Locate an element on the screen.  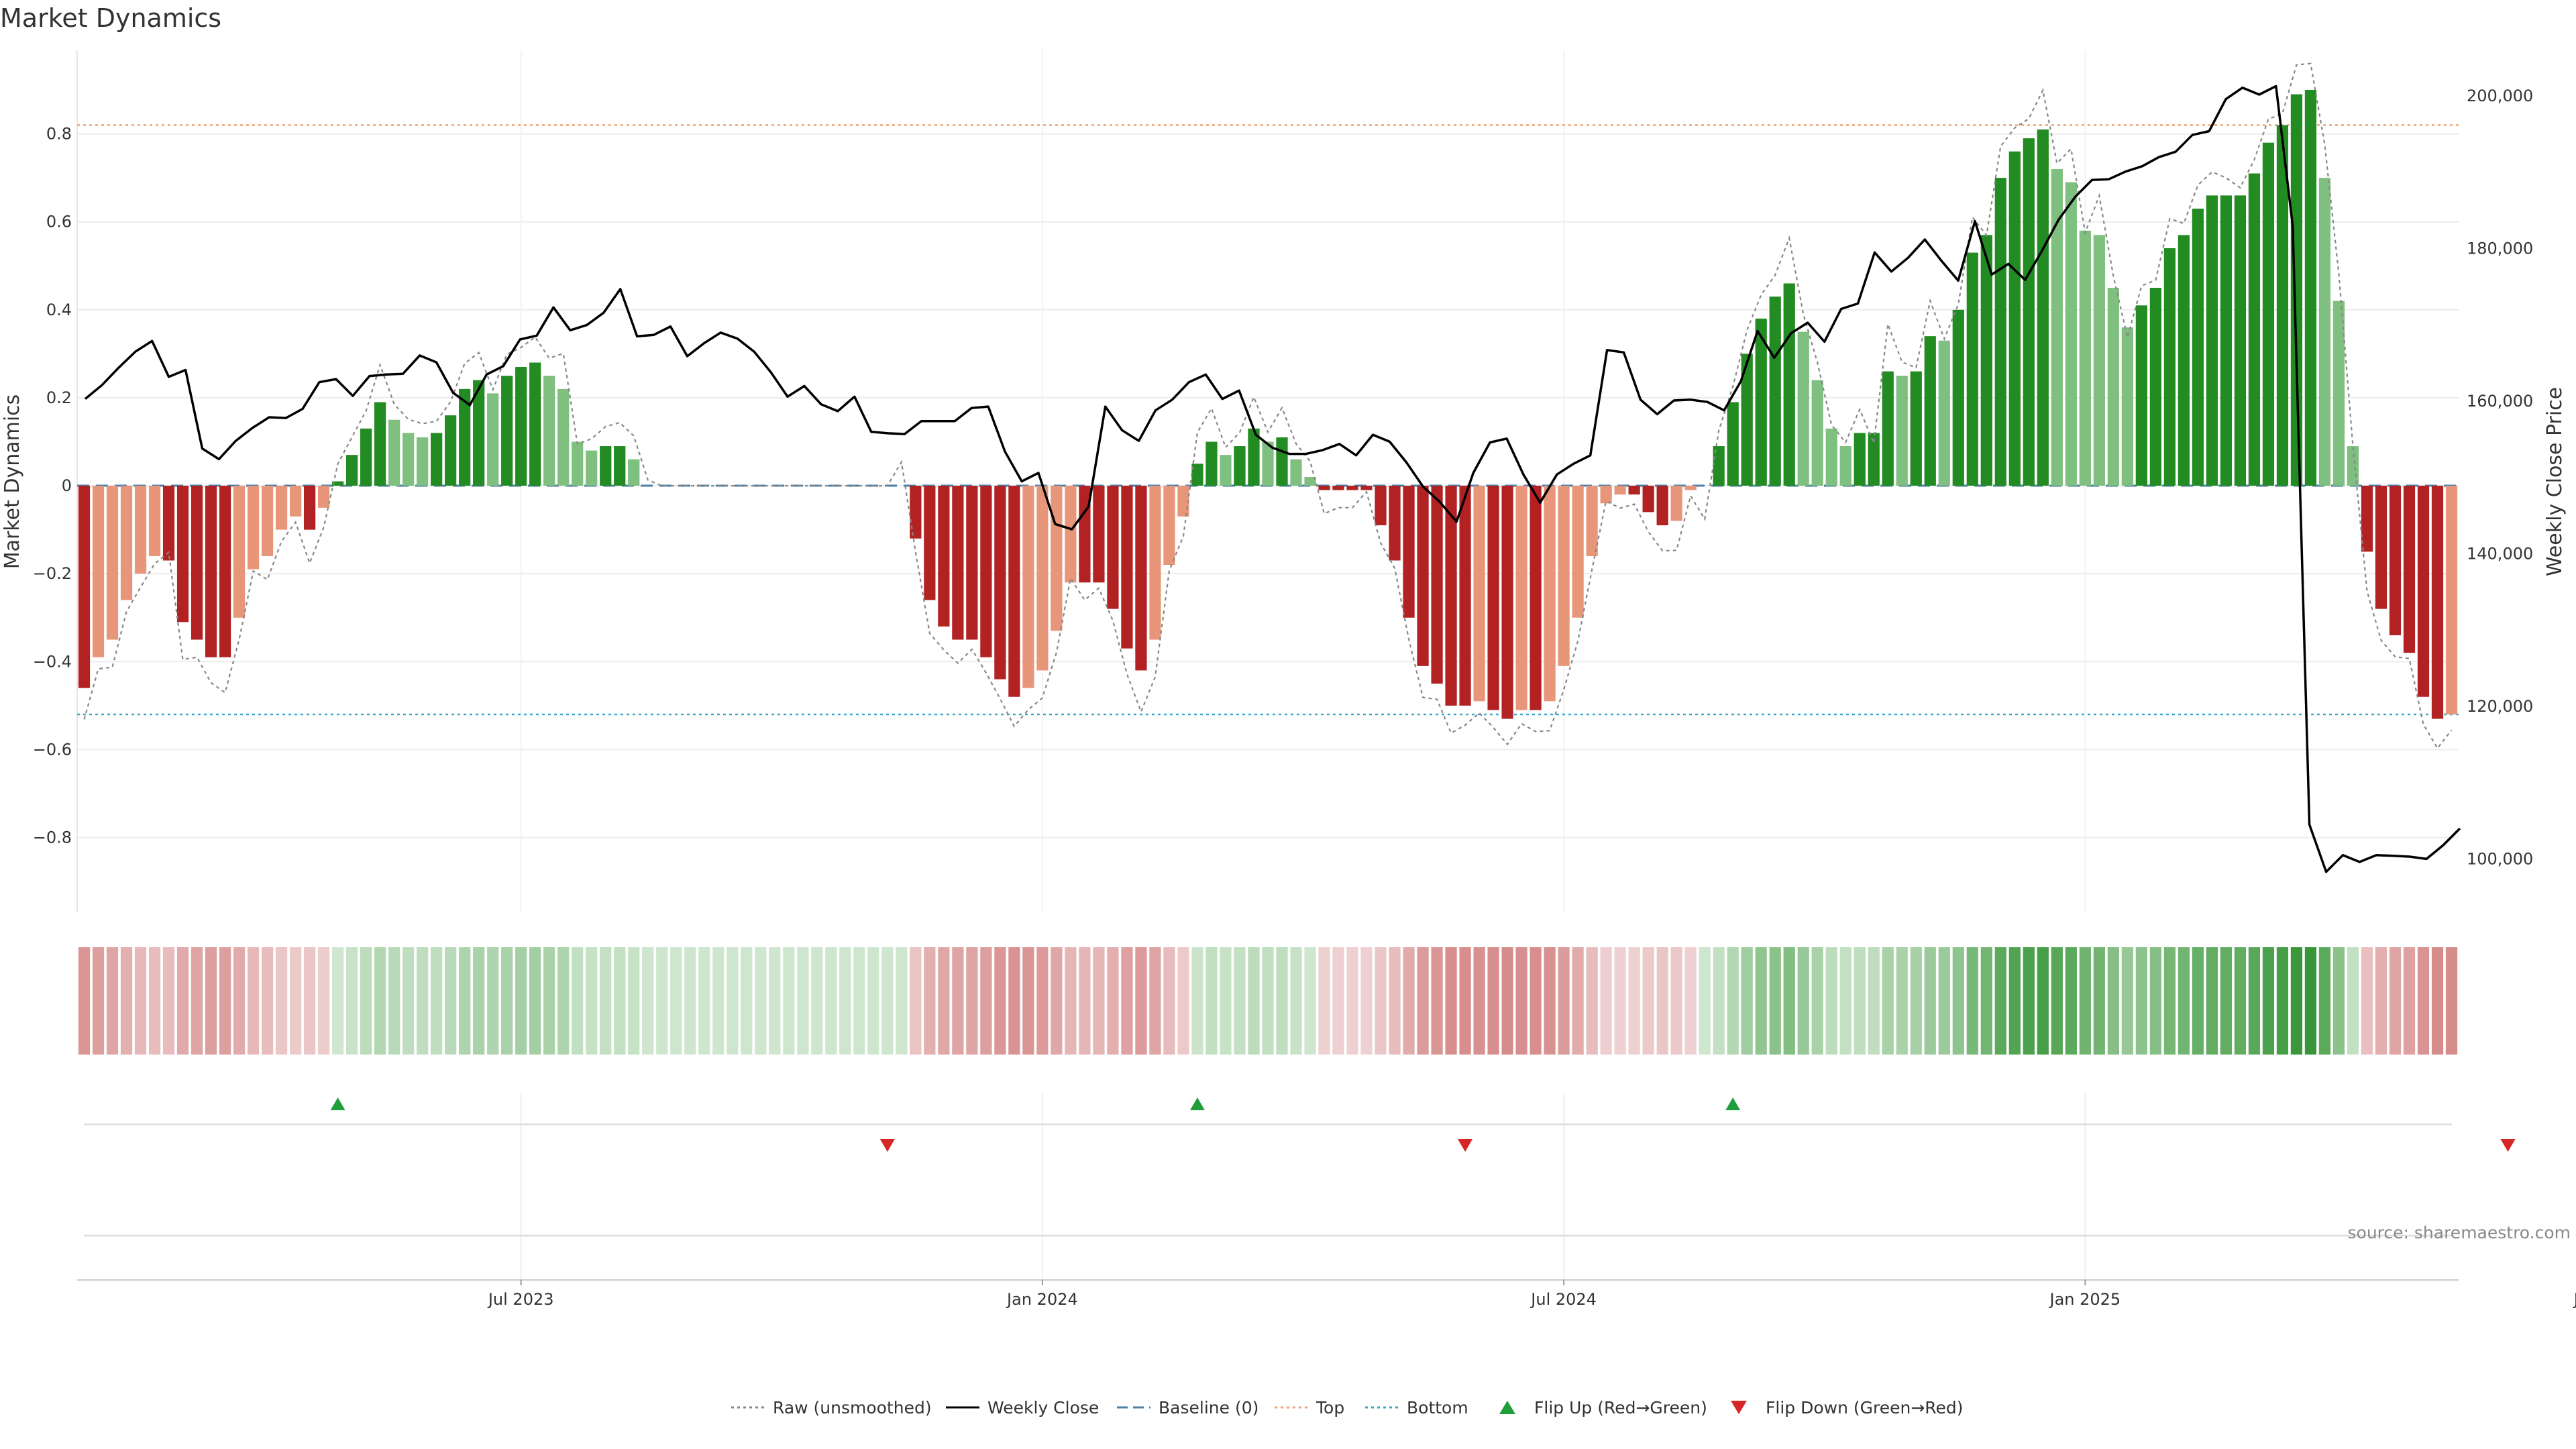
x-tick-label: Jan 2025 is located at coordinates (2084, 1299).